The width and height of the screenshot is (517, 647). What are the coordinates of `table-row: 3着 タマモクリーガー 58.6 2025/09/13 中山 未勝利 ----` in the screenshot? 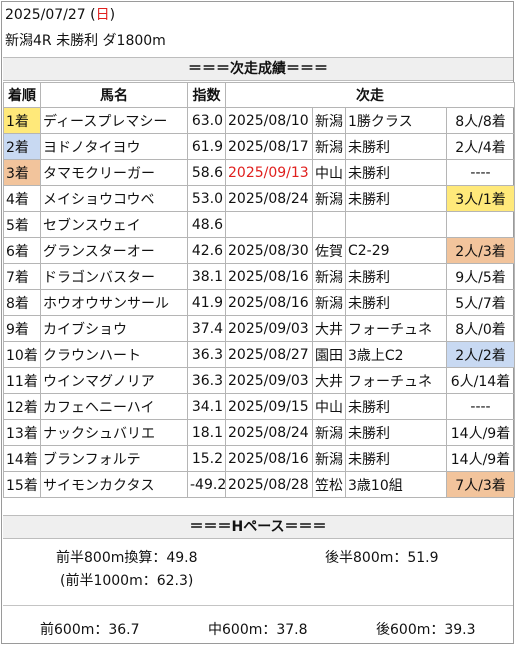 It's located at (259, 172).